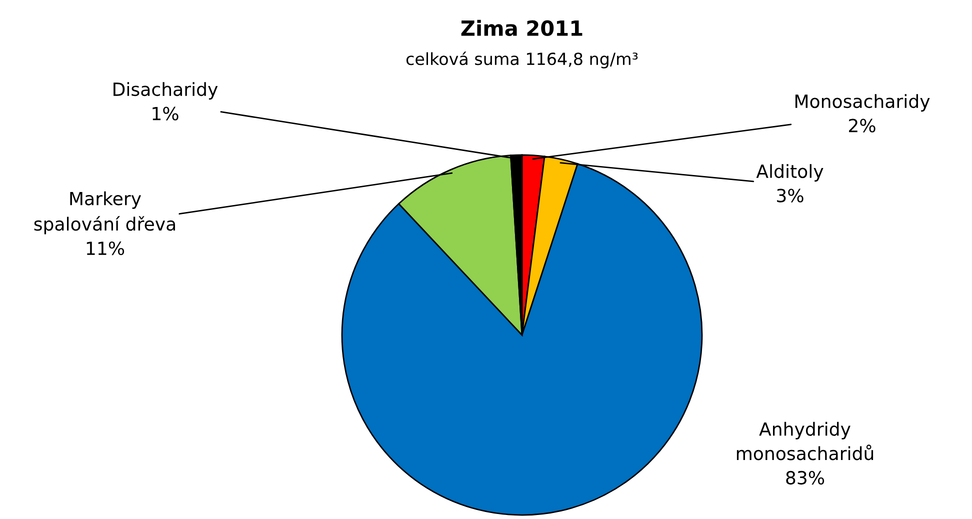 Image resolution: width=972 pixels, height=519 pixels. Describe the element at coordinates (805, 441) in the screenshot. I see `slice-label: Anhydridy monosacharidů` at that location.